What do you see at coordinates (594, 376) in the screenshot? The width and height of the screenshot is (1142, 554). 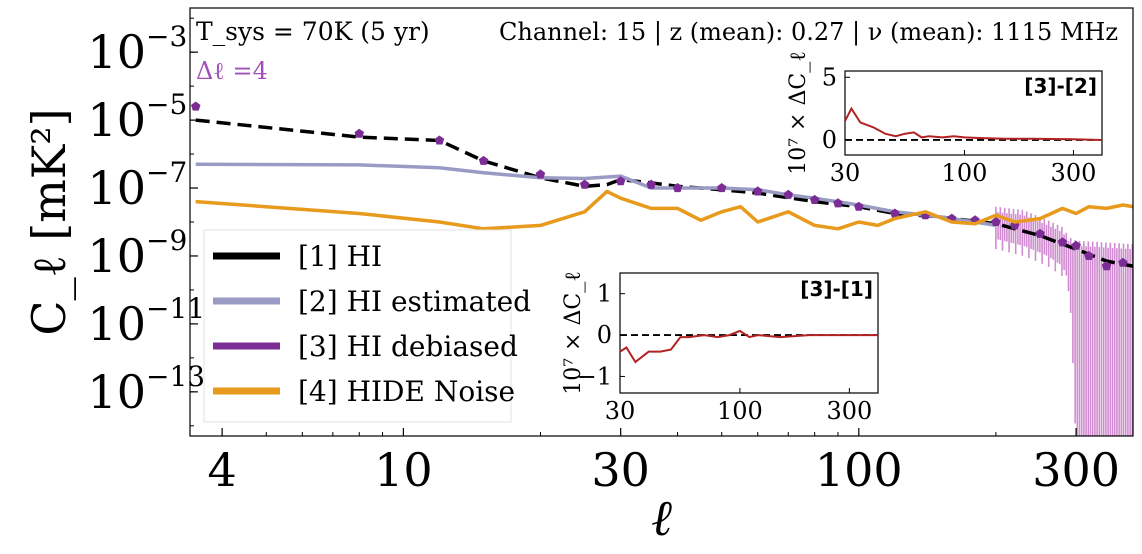 I see `inset-y-tick-label: −1` at bounding box center [594, 376].